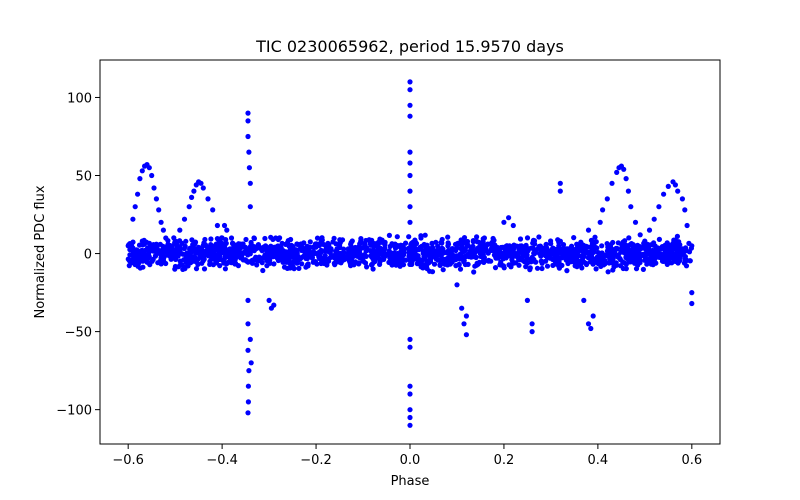 This screenshot has width=800, height=500. Describe the element at coordinates (40, 251) in the screenshot. I see `y-axis-label: Normalized PDC flux` at that location.